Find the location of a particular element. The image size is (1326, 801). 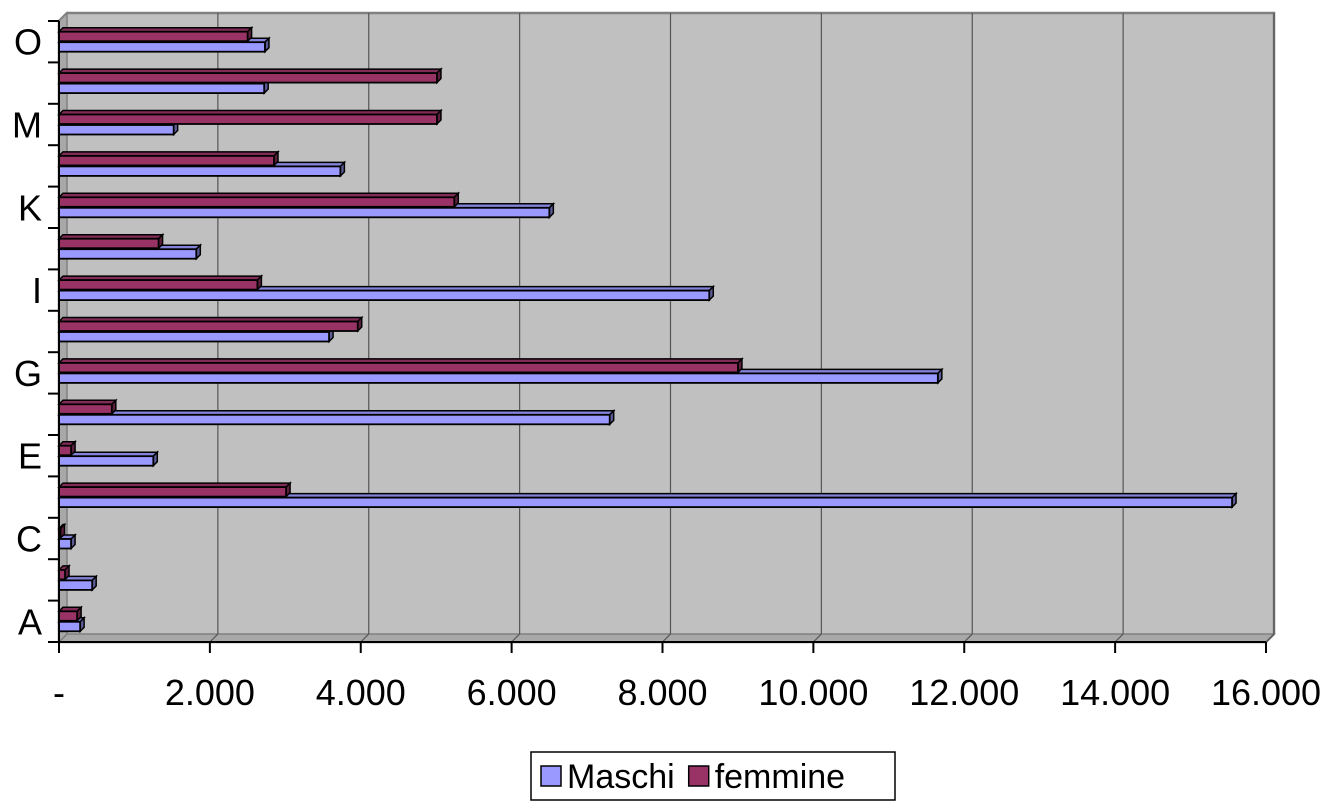

category-label-c: C is located at coordinates (29, 539).